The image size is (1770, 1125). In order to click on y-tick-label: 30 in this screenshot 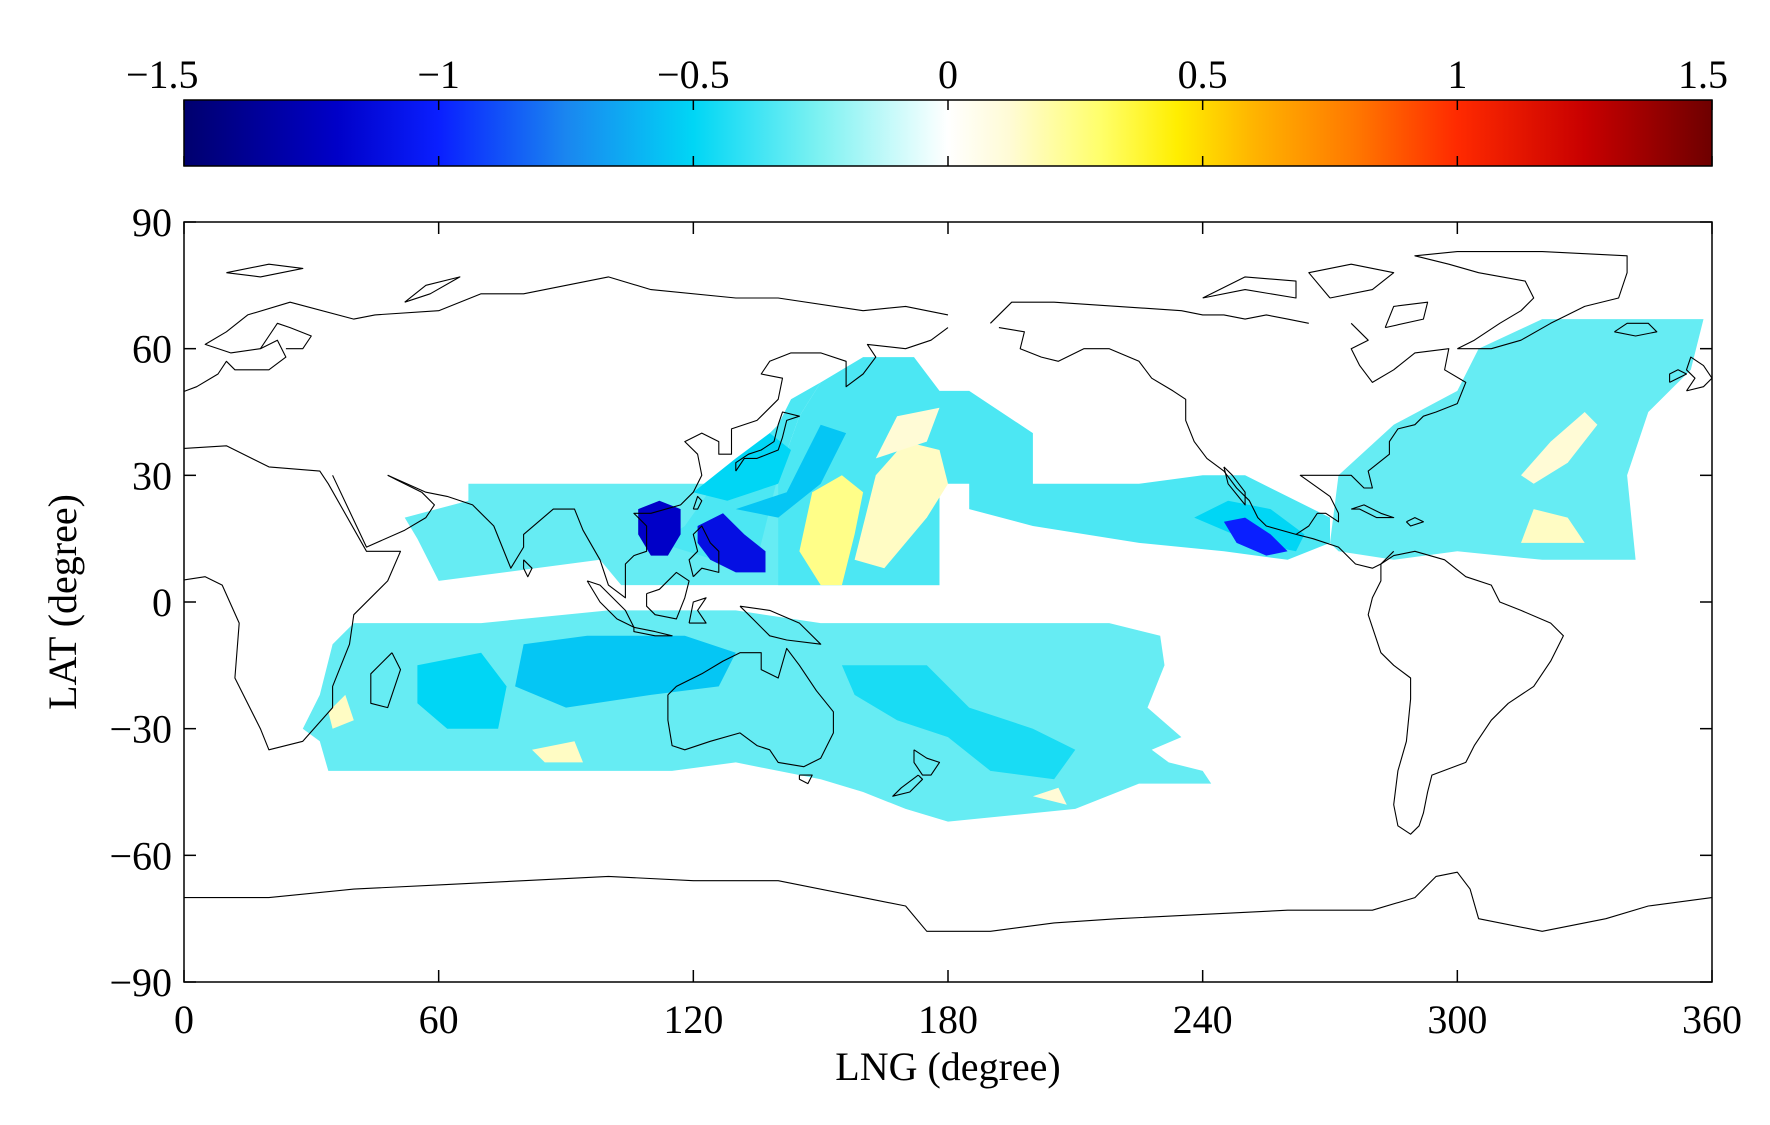, I will do `click(152, 475)`.